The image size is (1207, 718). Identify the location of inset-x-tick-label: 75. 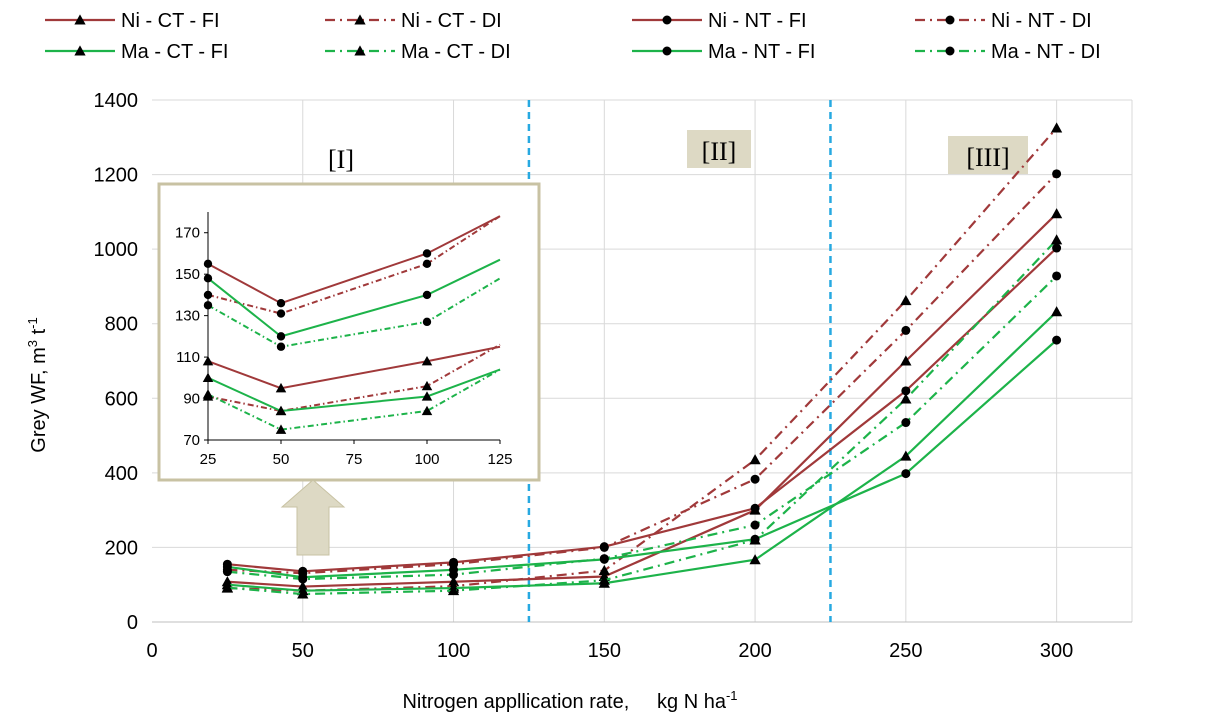
(354, 459).